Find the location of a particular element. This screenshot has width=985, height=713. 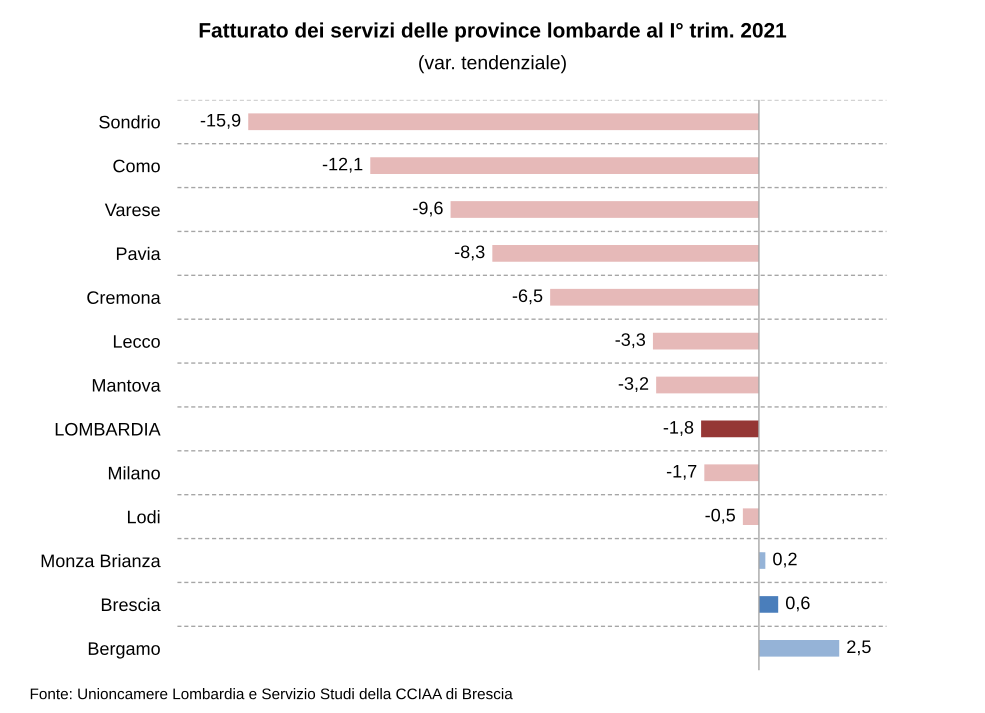

y-tick-label: Lecco is located at coordinates (137, 341).